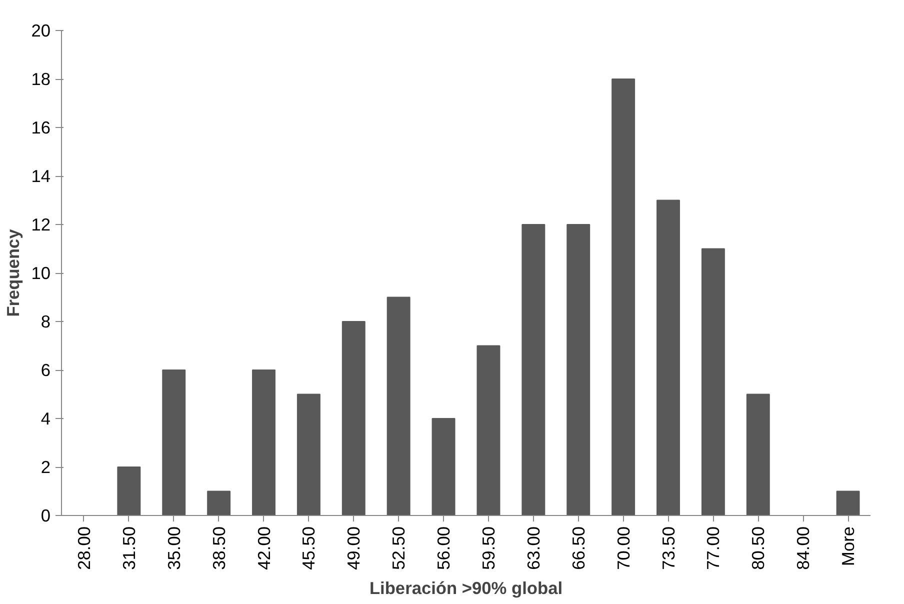 This screenshot has width=904, height=604. I want to click on x-tick-label: 59.50, so click(488, 548).